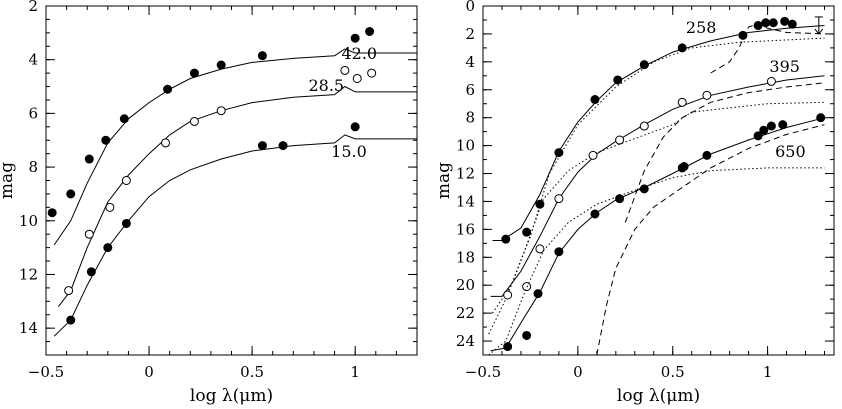 The width and height of the screenshot is (842, 409). What do you see at coordinates (33, 167) in the screenshot?
I see `y-tick-label: 8` at bounding box center [33, 167].